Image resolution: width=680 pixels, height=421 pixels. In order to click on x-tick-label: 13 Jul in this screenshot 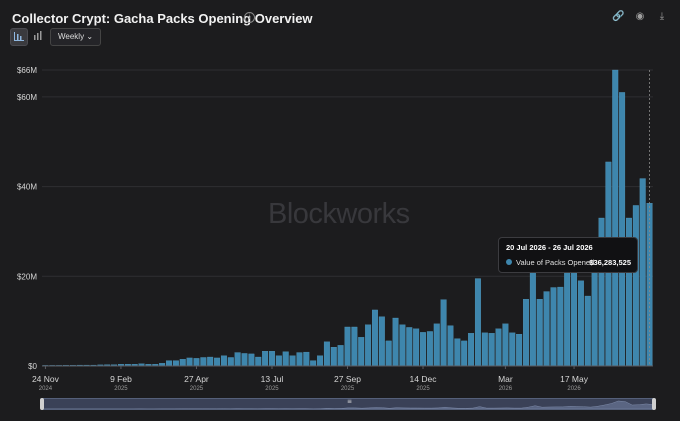, I will do `click(272, 379)`.